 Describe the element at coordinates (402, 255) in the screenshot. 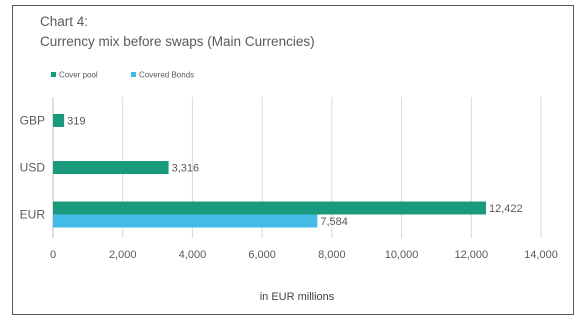

I see `x-tick-label: 10,000` at that location.